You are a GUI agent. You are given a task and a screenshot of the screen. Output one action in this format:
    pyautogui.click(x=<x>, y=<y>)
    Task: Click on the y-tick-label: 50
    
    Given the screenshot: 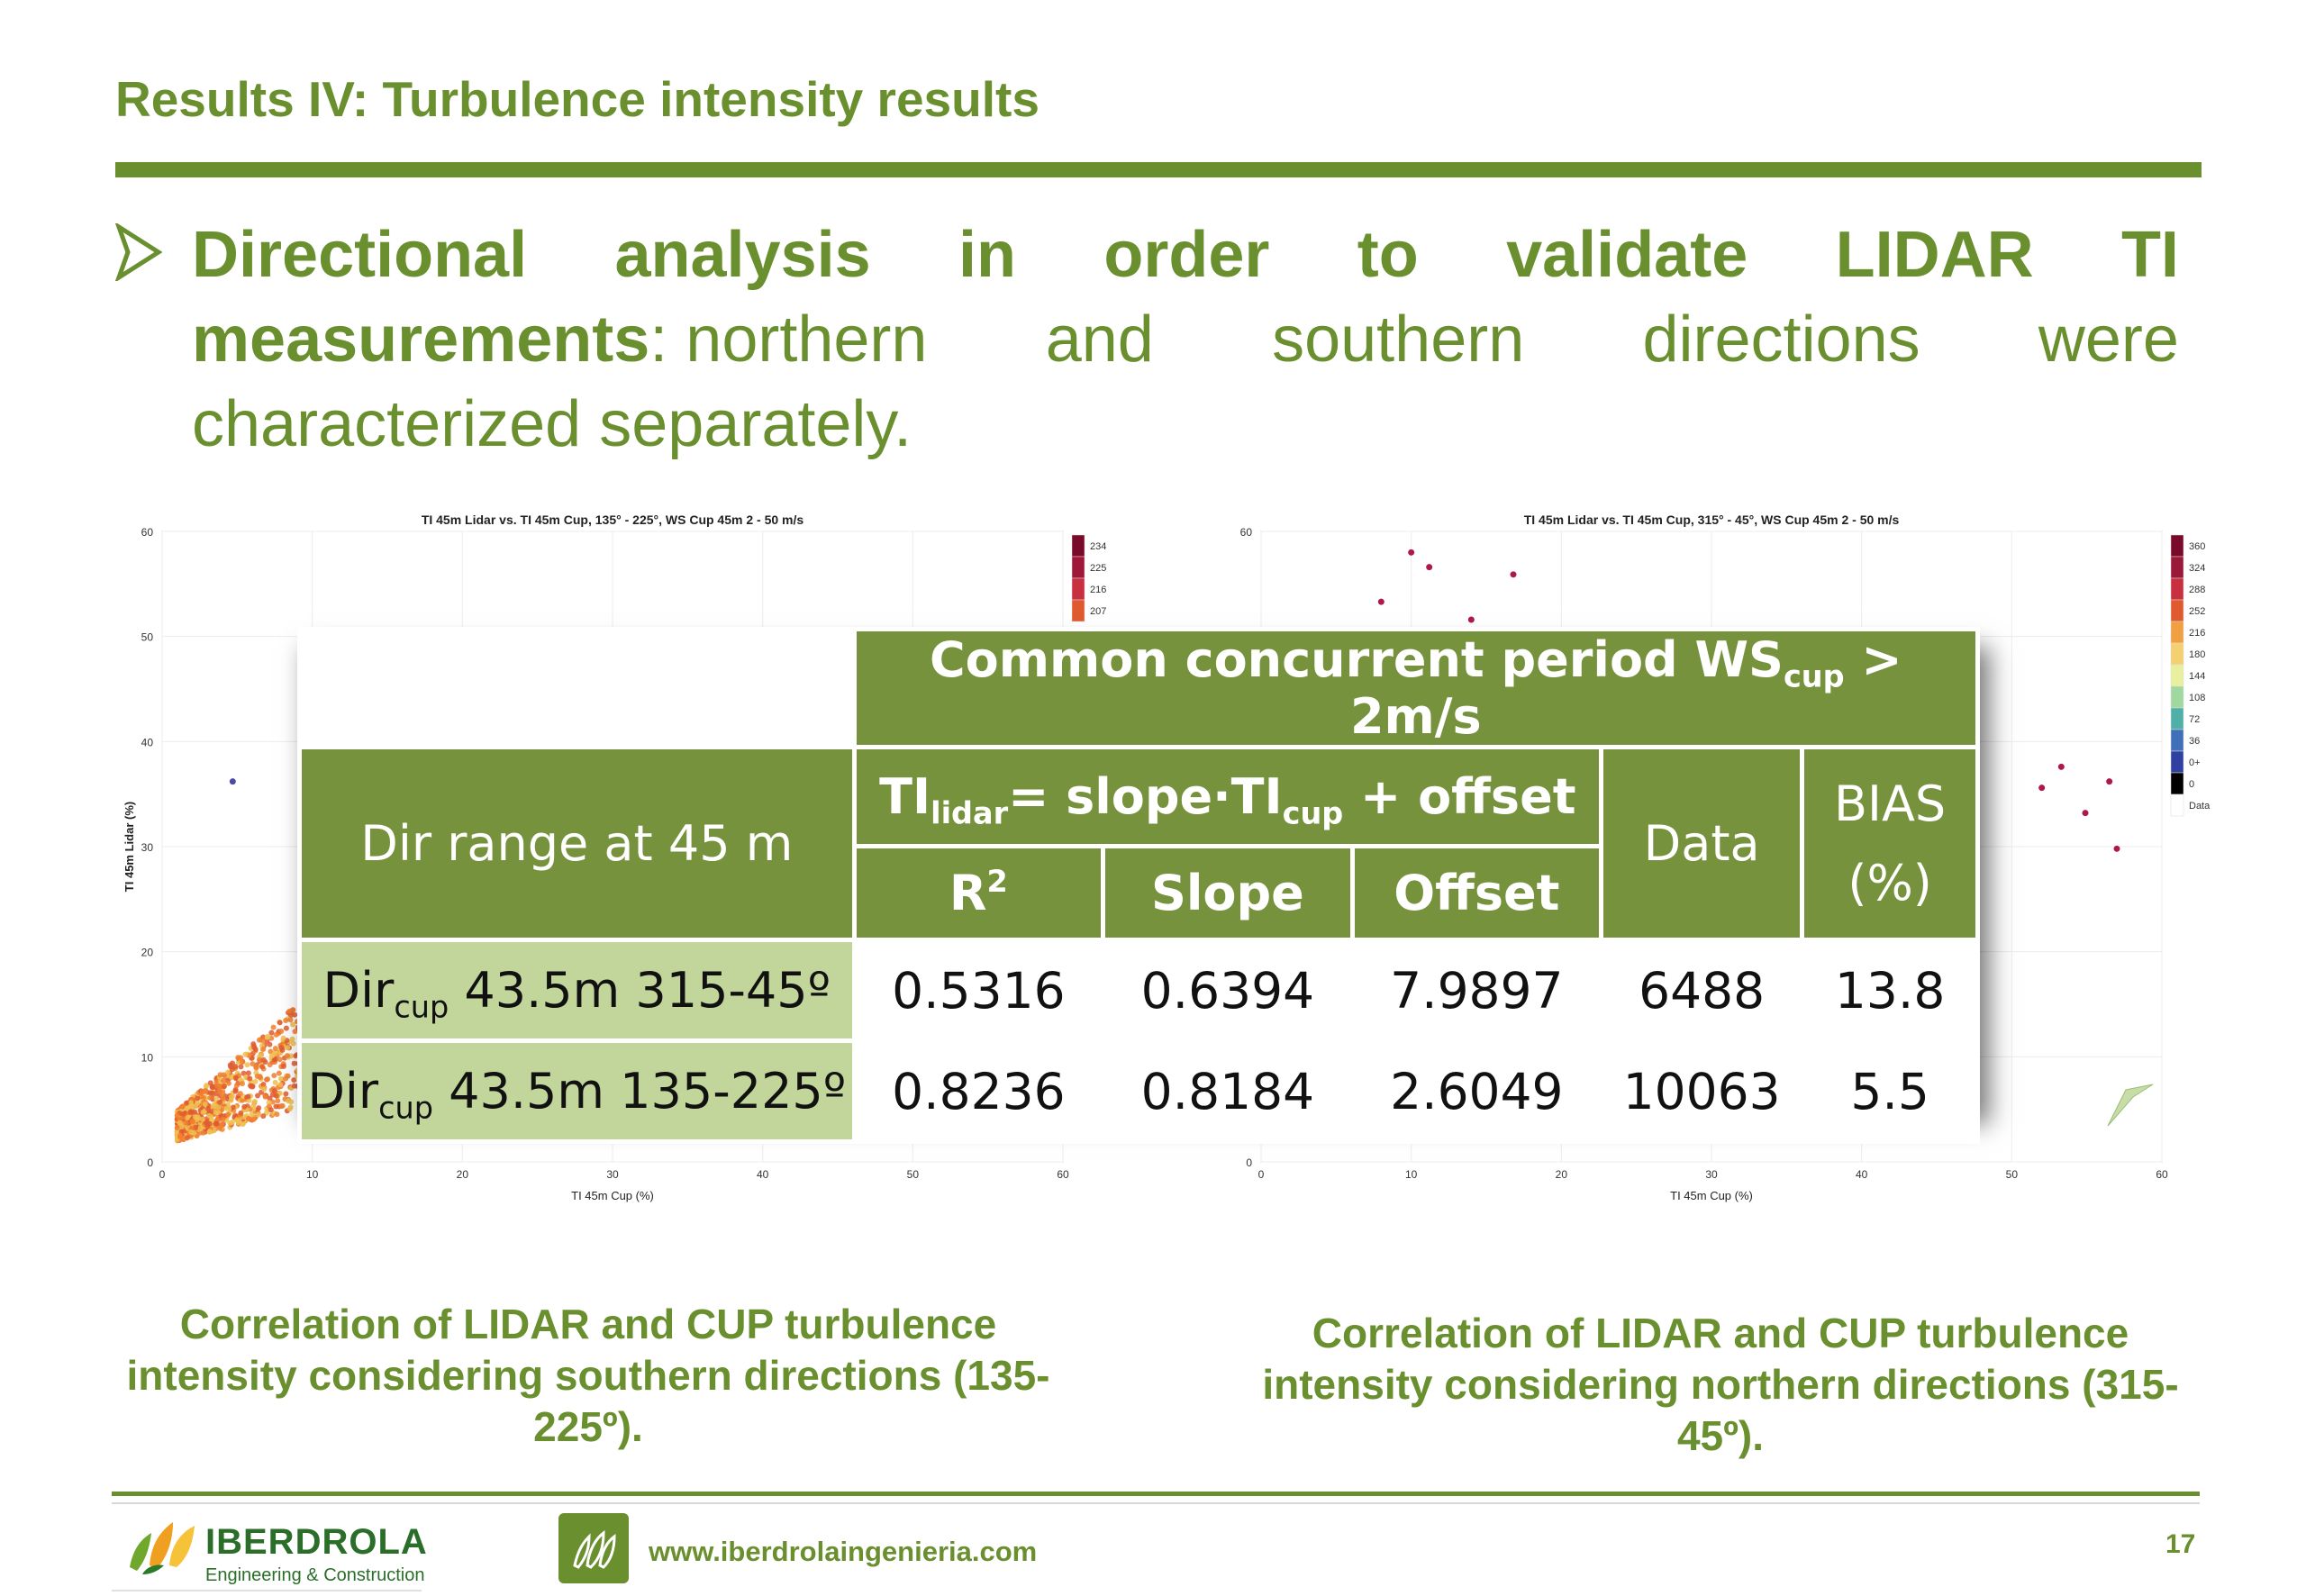 What is the action you would take?
    pyautogui.click(x=147, y=637)
    